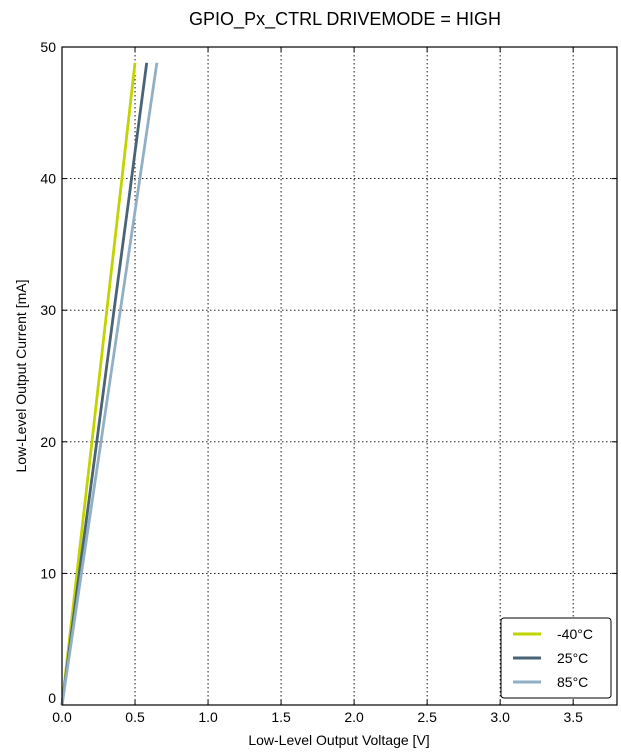 The width and height of the screenshot is (621, 752). What do you see at coordinates (500, 717) in the screenshot?
I see `x-tick-label: 3.0` at bounding box center [500, 717].